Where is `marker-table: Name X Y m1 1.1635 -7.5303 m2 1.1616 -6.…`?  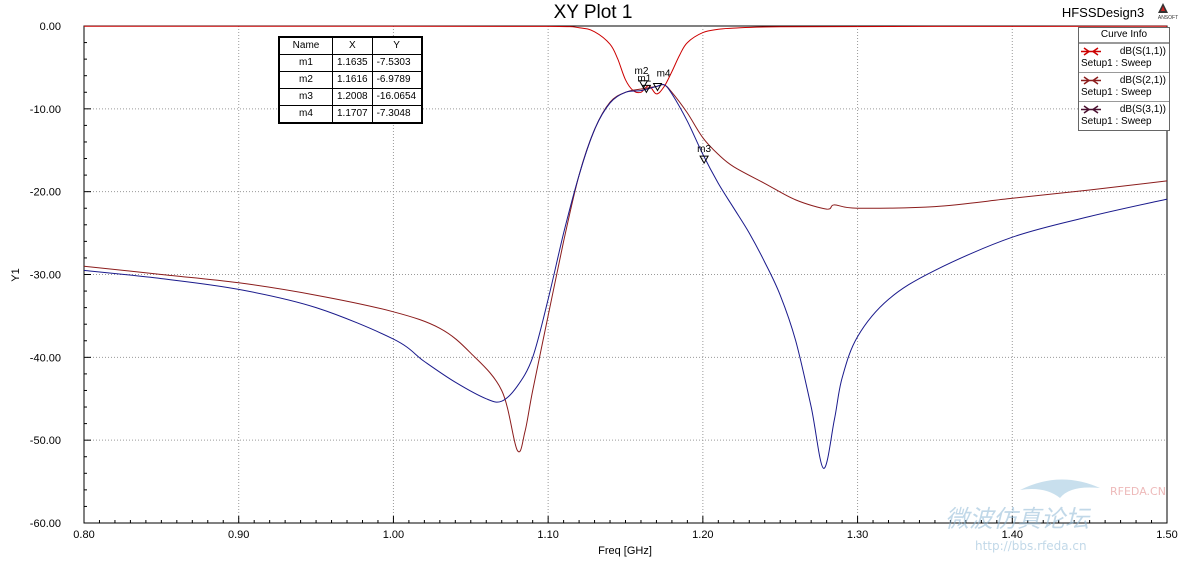
marker-table: Name X Y m1 1.1635 -7.5303 m2 1.1616 -6.… is located at coordinates (350, 80).